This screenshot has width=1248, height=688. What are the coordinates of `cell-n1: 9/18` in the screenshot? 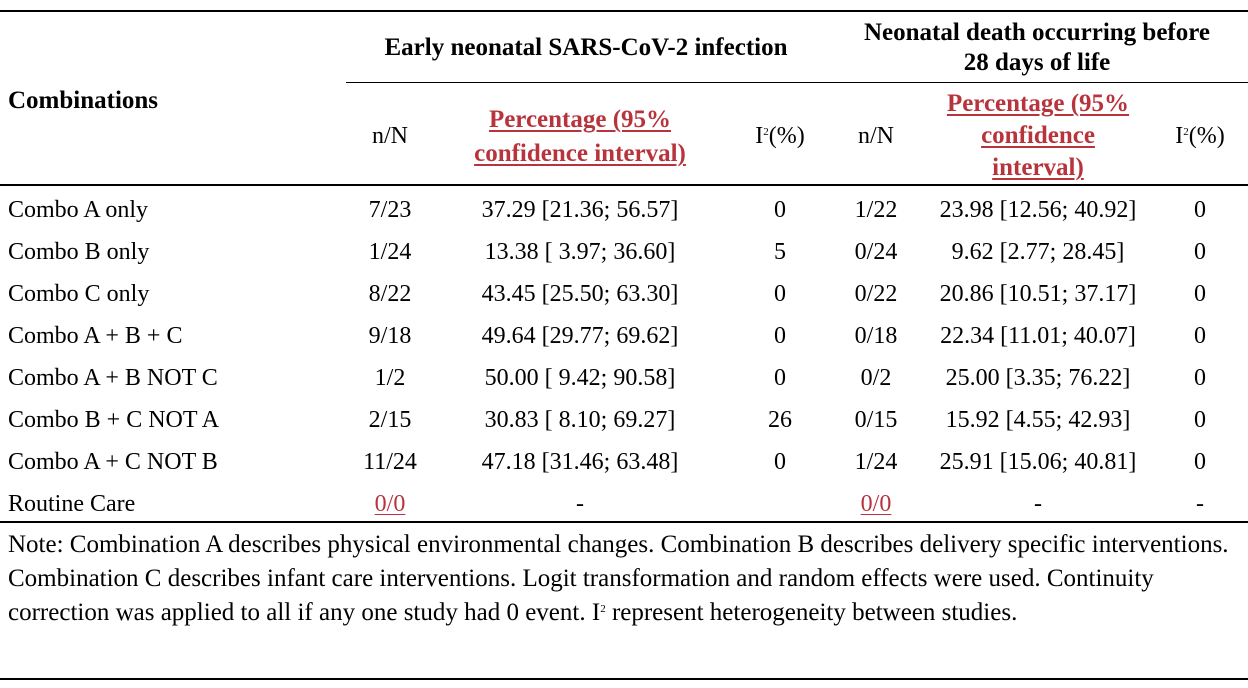 It's located at (390, 336).